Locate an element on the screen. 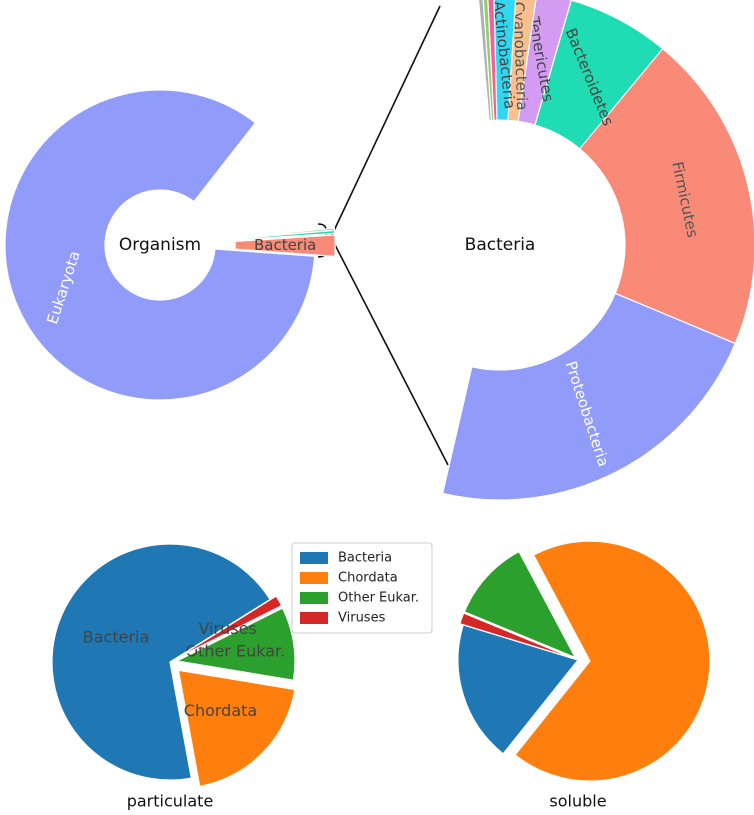 The image size is (754, 815). wedge-label: Other Eukar. is located at coordinates (235, 651).